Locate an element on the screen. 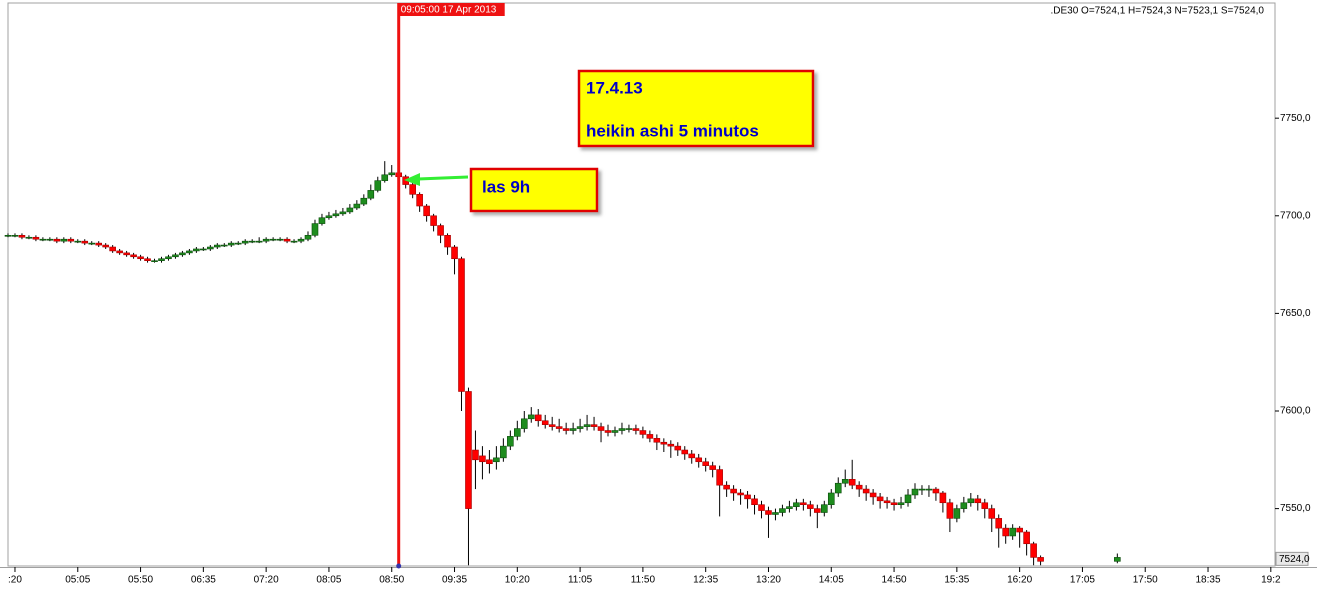 The height and width of the screenshot is (591, 1317). price-marker is located at coordinates (1292, 558).